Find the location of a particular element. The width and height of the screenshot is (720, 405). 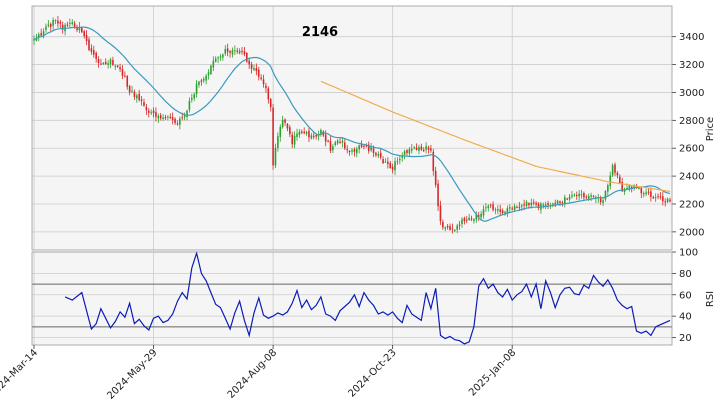

rsi-y-tick-label: 100 is located at coordinates (688, 253).